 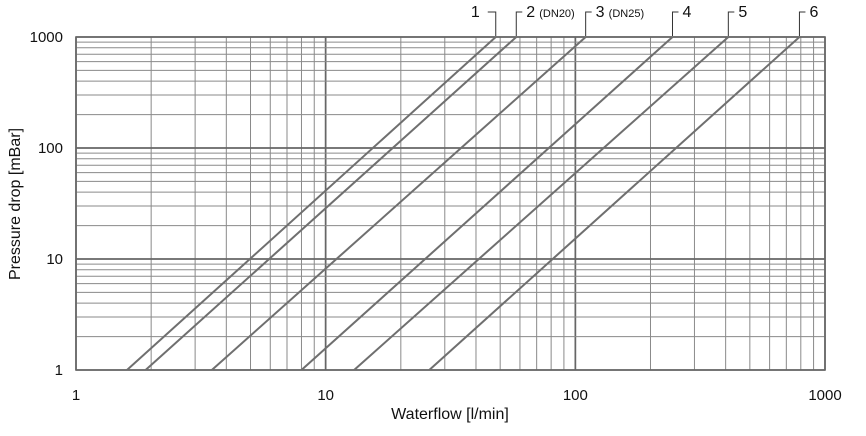 I want to click on x-tick-label: 10, so click(x=325, y=395).